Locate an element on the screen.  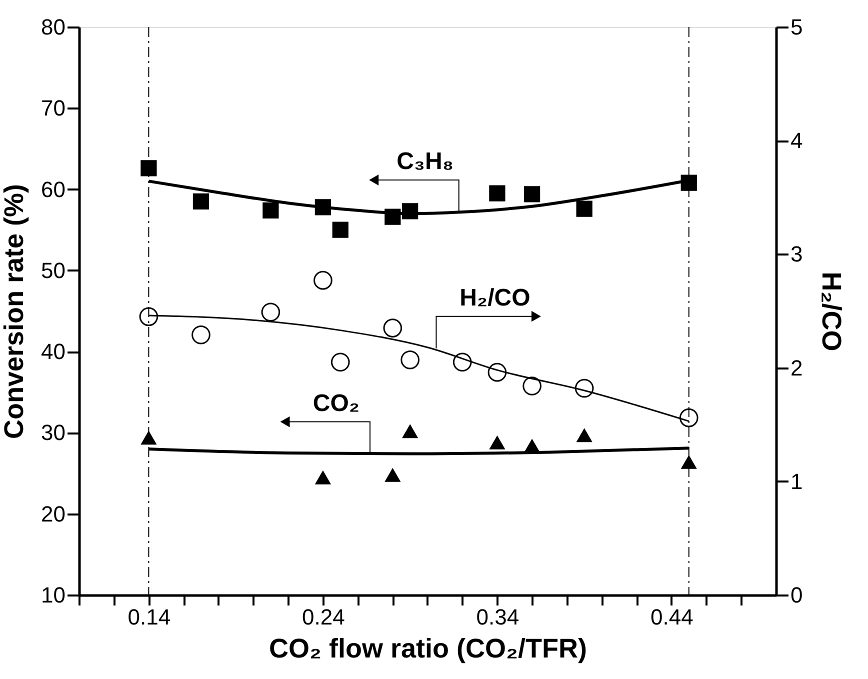
x-axis-title: CO₂ flow ratio (CO₂/TFR) is located at coordinates (428, 649).